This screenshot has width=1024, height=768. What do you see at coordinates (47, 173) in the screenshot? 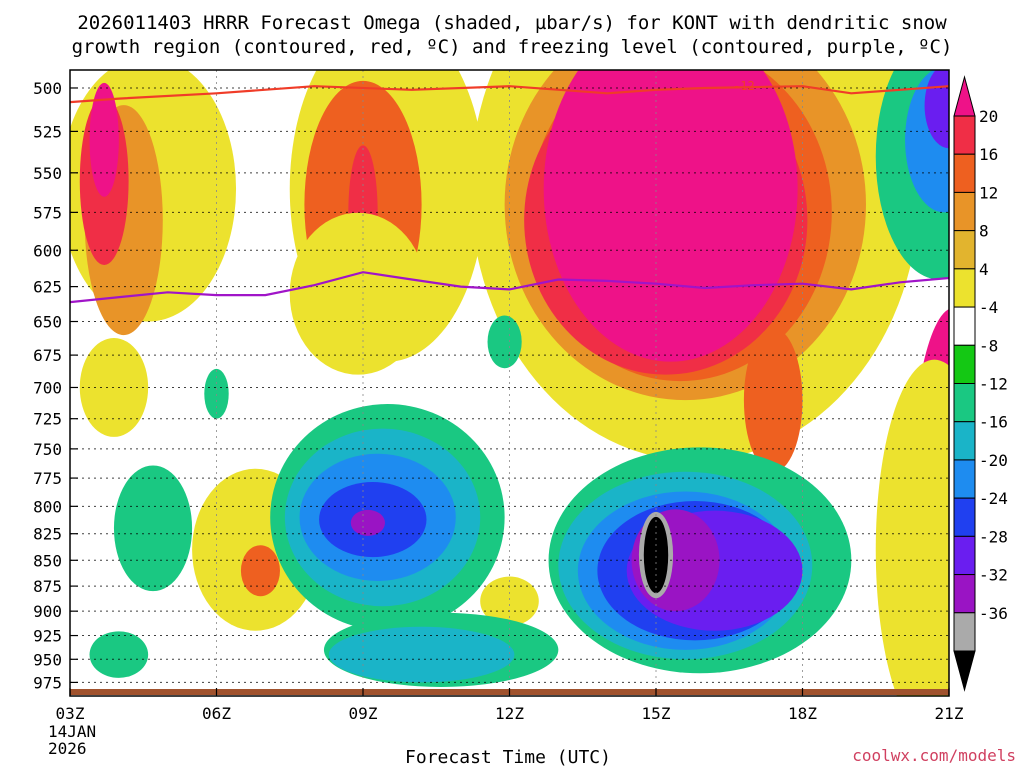
I see `y-tick-label-550: 550` at bounding box center [47, 173].